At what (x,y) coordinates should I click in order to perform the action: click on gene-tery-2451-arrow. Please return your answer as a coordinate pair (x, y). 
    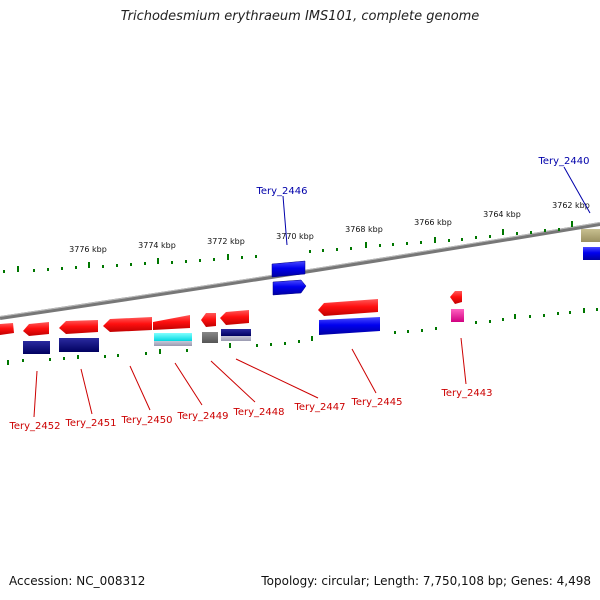
    Looking at the image, I should click on (78, 327).